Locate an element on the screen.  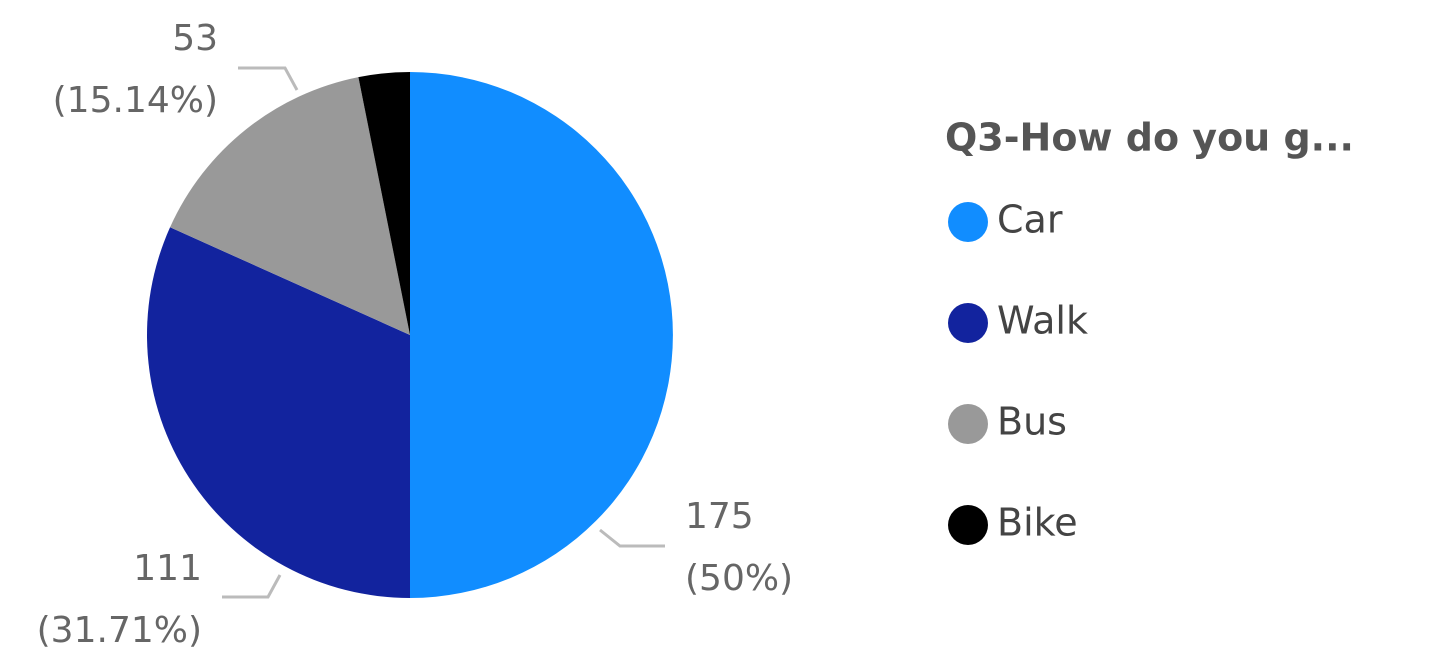
legend-label: Car is located at coordinates (1030, 220).